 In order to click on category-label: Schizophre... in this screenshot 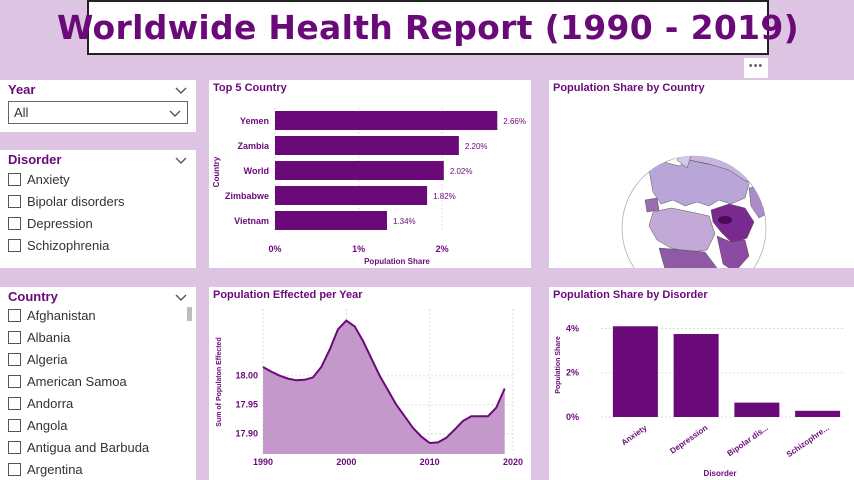, I will do `click(808, 441)`.